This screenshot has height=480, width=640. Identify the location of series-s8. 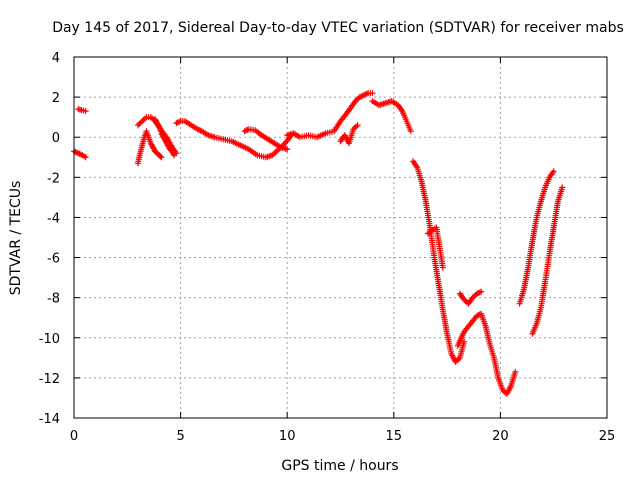
(330, 115).